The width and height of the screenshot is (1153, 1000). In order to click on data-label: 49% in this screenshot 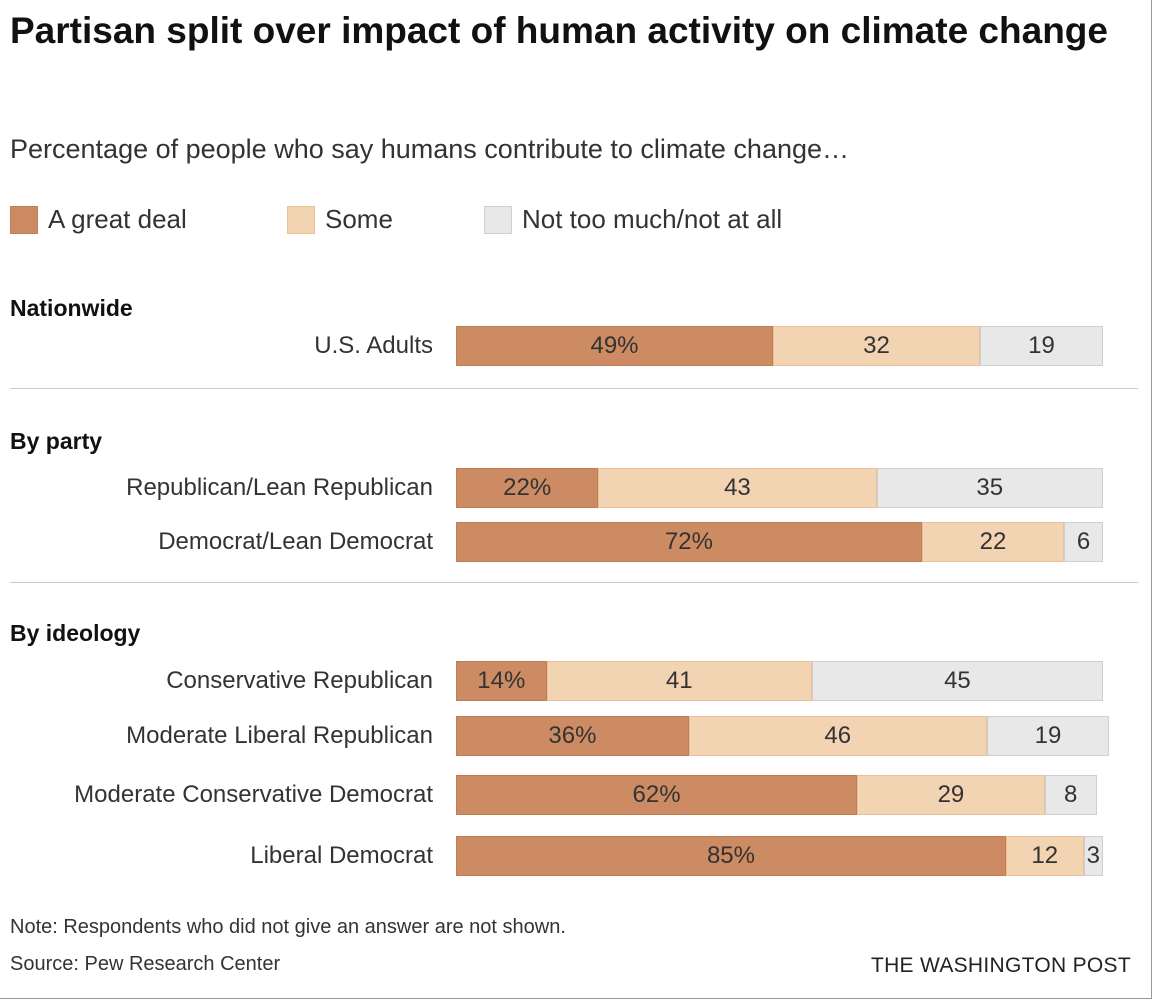, I will do `click(614, 345)`.